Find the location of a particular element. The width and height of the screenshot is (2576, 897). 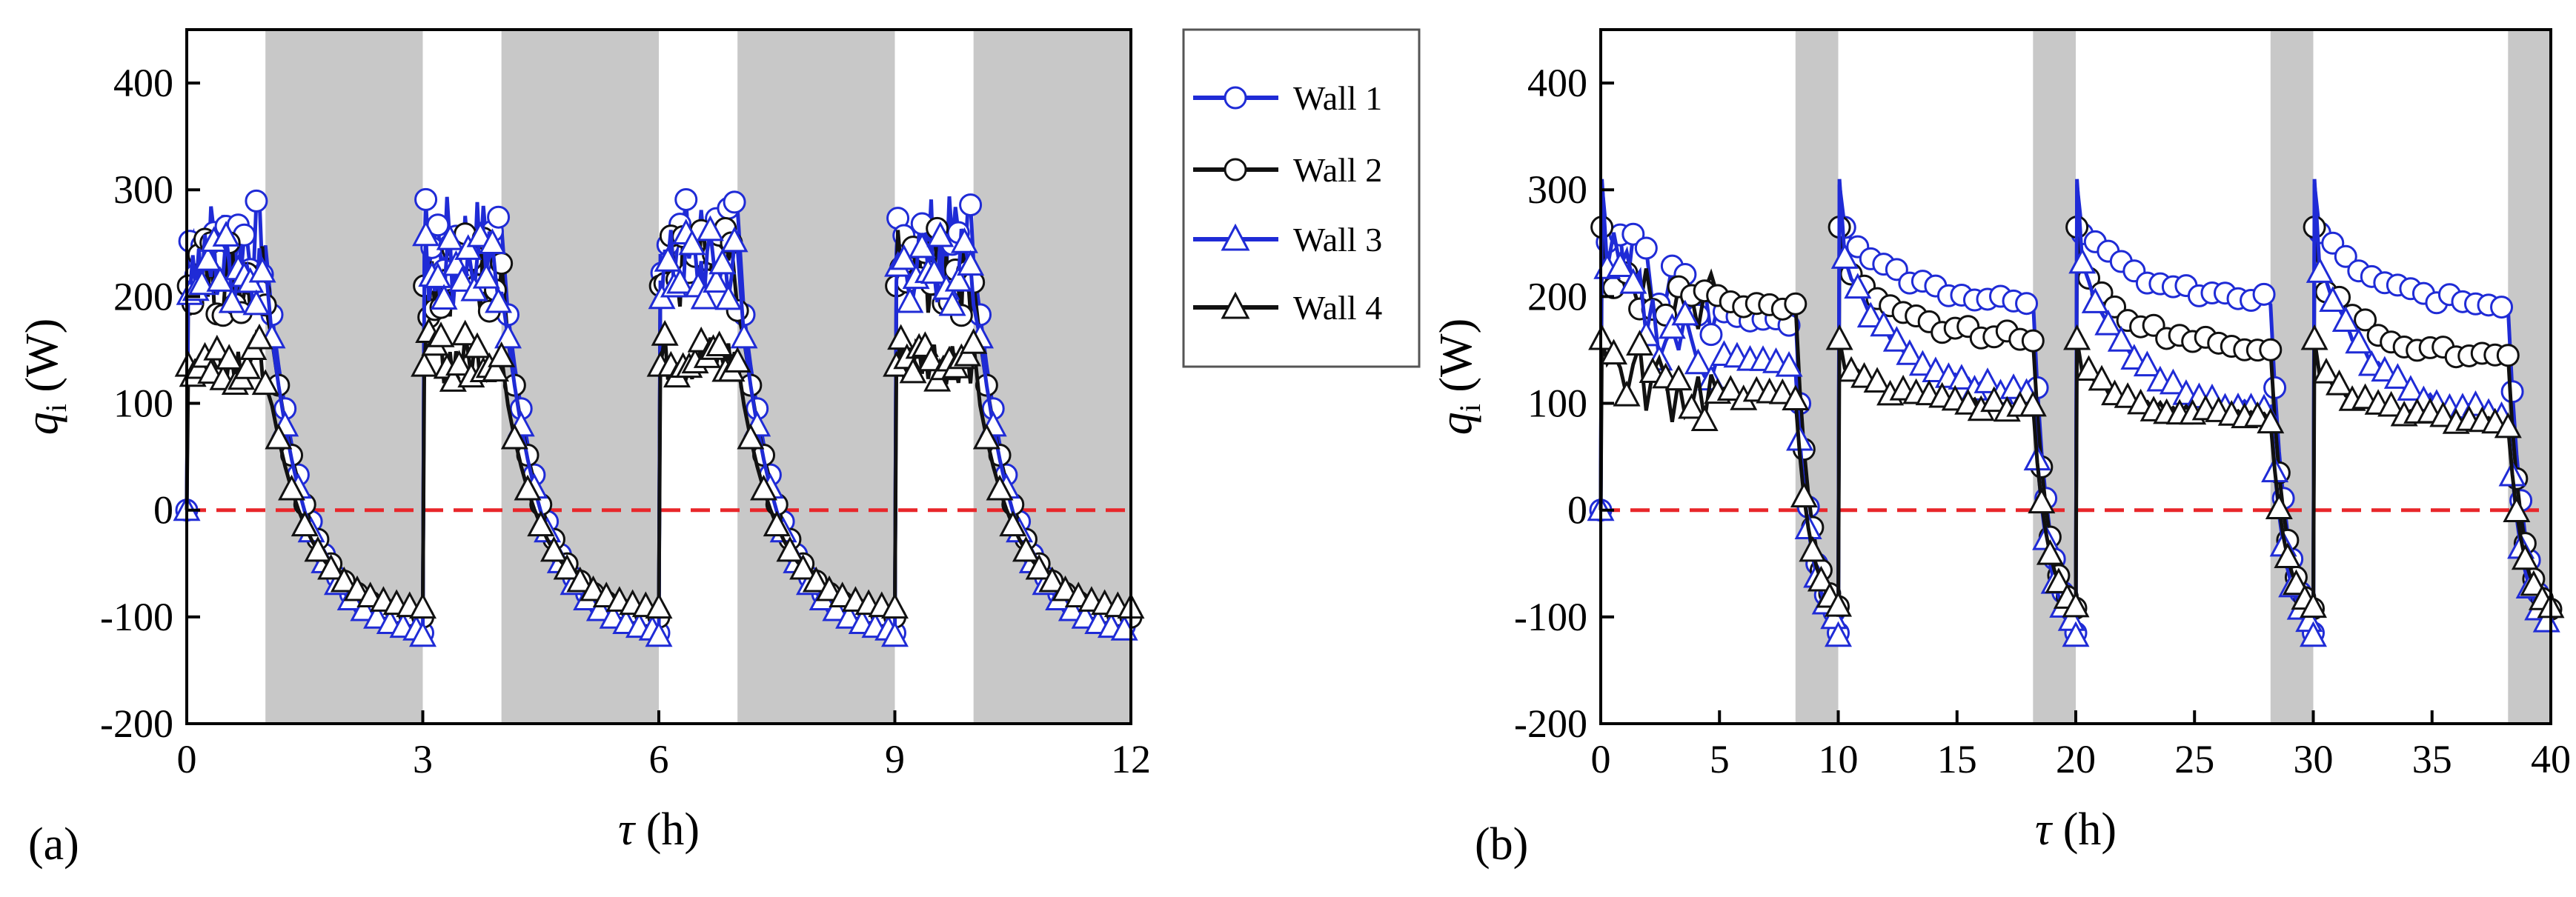

legend-box is located at coordinates (1301, 198).